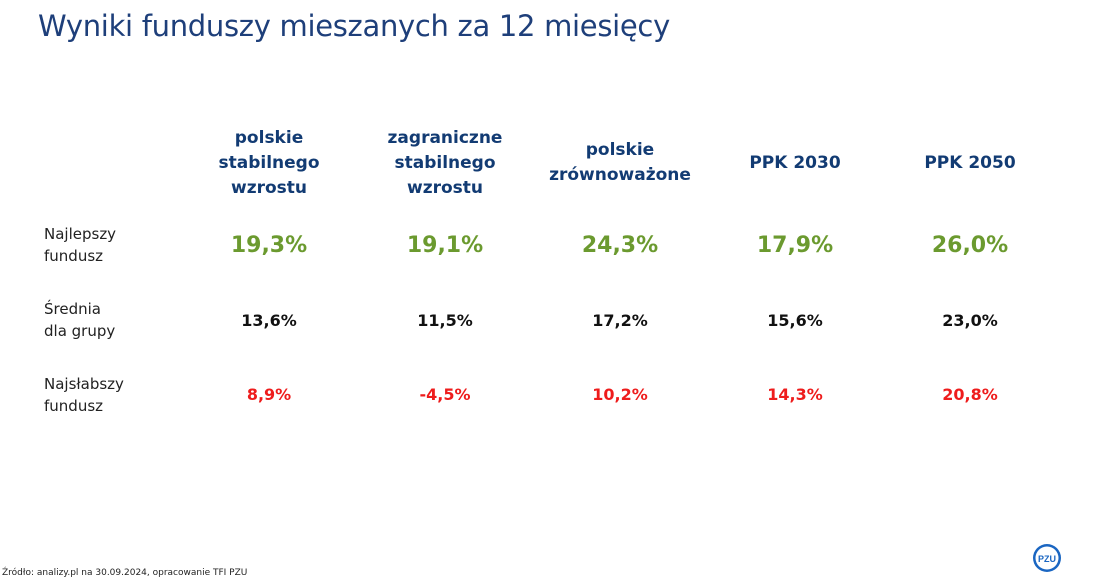  What do you see at coordinates (445, 245) in the screenshot?
I see `best-value-cell: 19,1%` at bounding box center [445, 245].